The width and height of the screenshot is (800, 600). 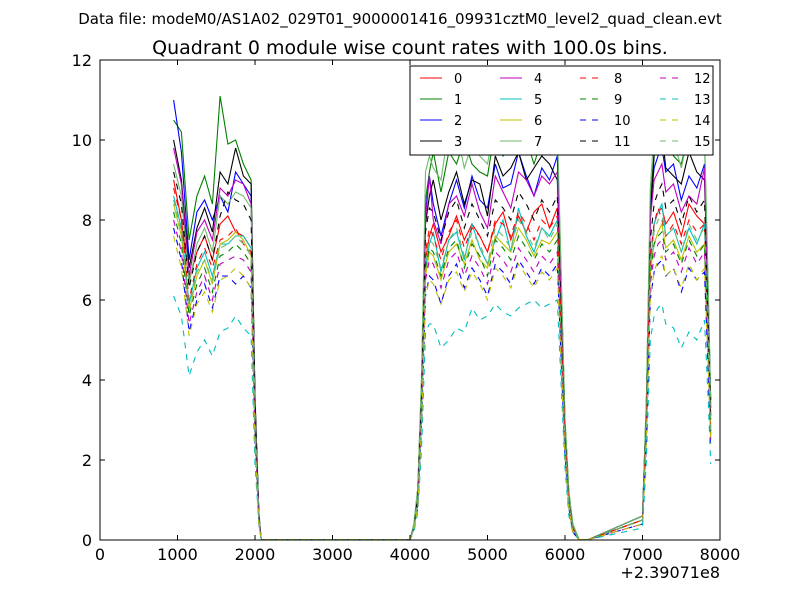 I want to click on x-tick-label-4: 4000, so click(x=410, y=554).